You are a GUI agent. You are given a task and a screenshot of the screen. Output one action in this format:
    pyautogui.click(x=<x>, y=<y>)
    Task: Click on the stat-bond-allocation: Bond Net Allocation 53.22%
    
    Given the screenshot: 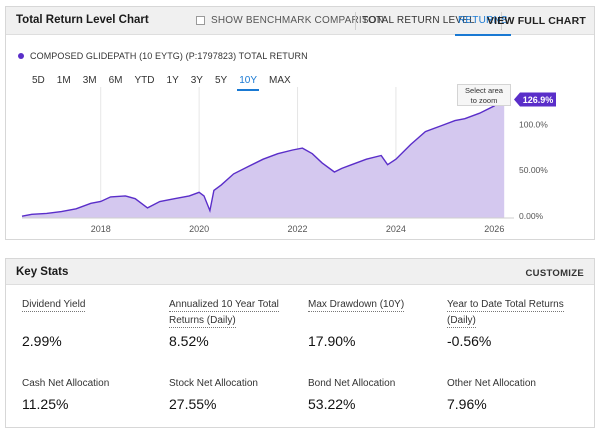 What is the action you would take?
    pyautogui.click(x=375, y=394)
    